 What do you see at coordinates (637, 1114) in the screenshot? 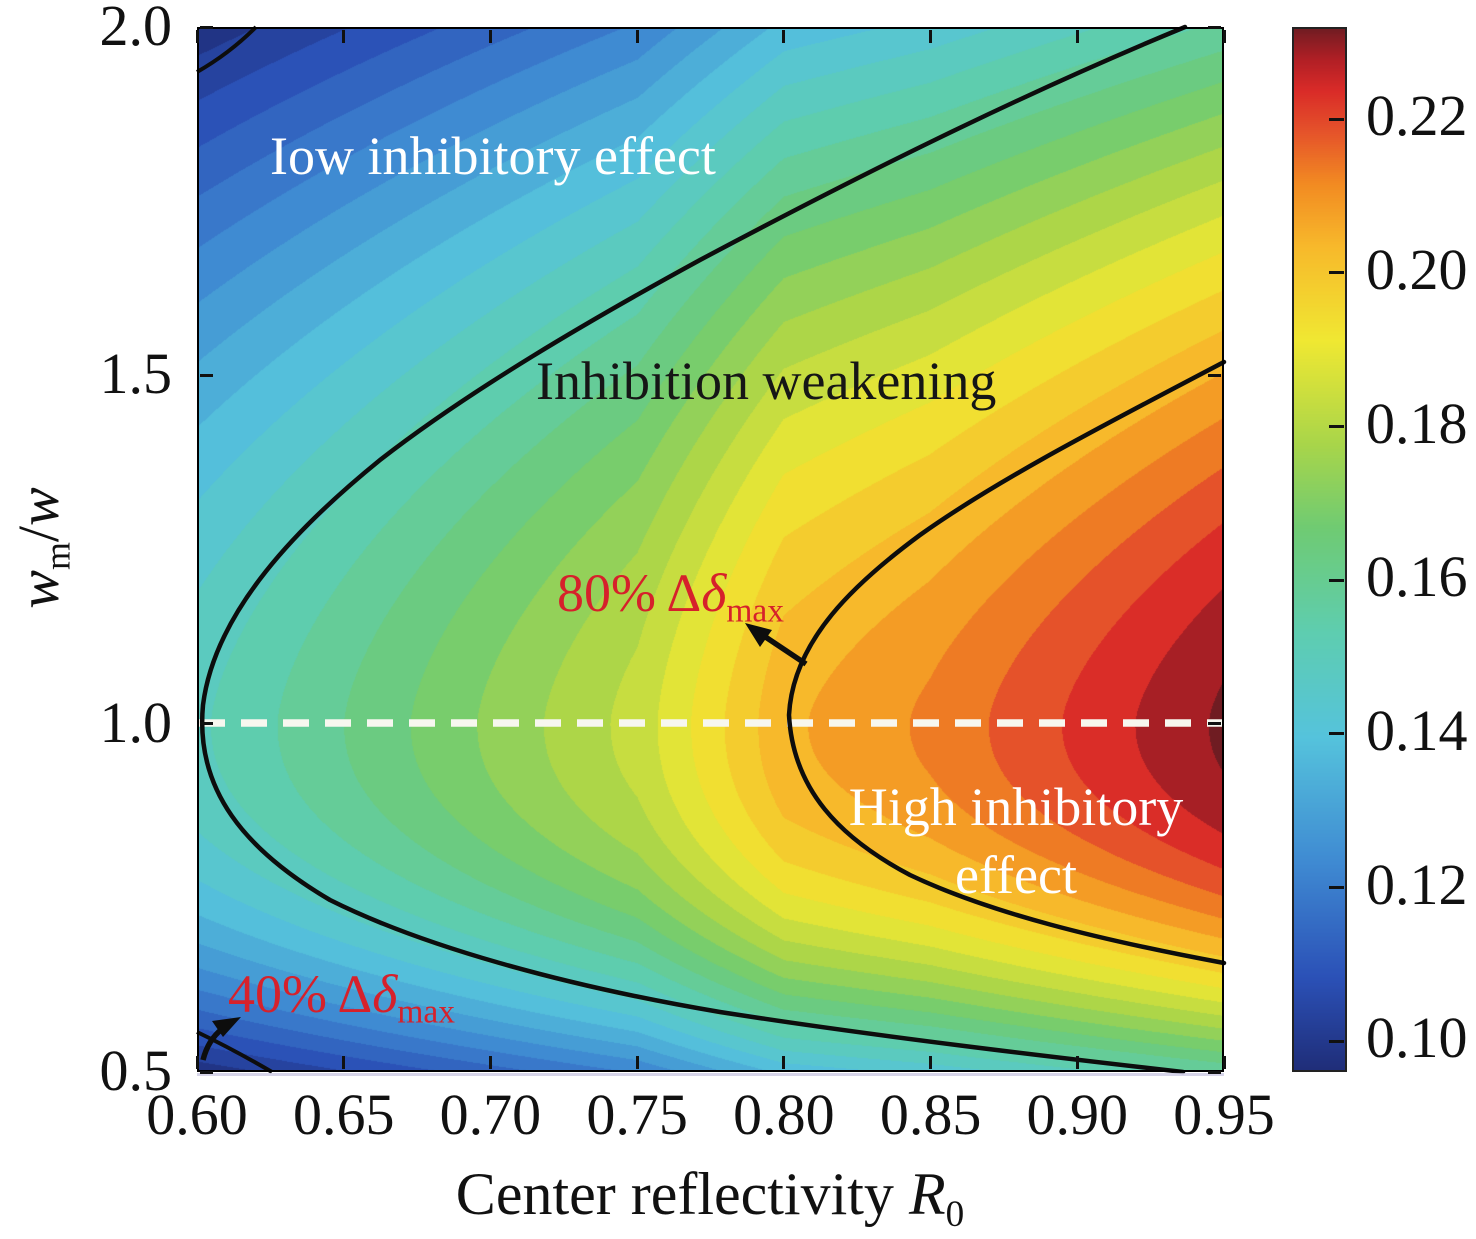
I see `x-tick-label: 0.75` at bounding box center [637, 1114].